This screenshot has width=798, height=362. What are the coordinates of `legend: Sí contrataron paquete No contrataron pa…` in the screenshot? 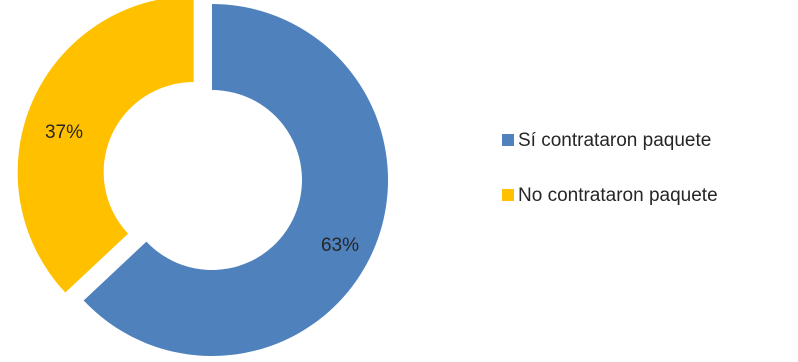 It's located at (647, 183).